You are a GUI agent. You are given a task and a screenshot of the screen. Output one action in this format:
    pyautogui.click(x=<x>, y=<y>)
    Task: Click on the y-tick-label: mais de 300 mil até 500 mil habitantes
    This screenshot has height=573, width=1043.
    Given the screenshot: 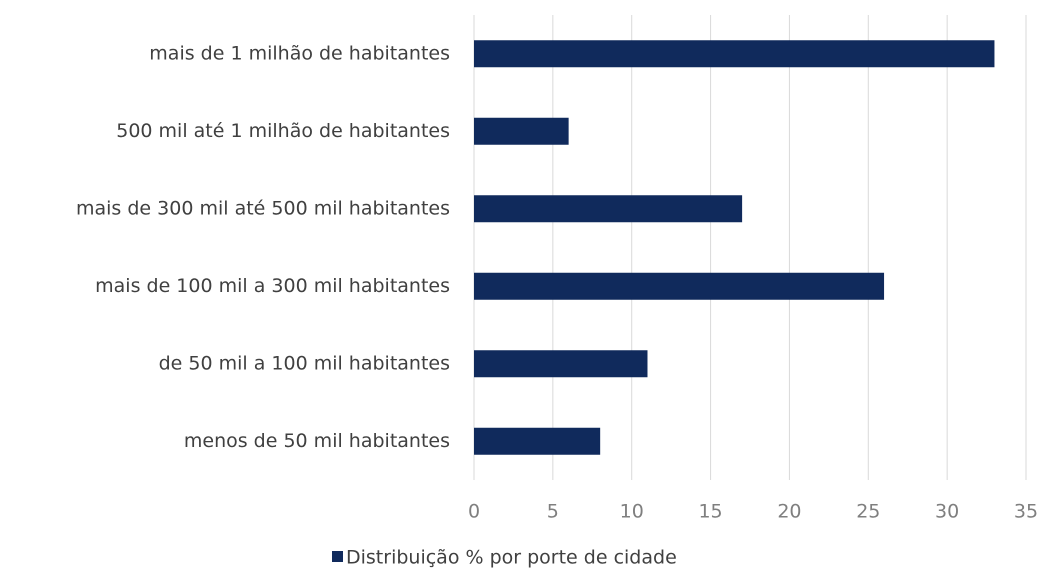 What is the action you would take?
    pyautogui.click(x=263, y=208)
    